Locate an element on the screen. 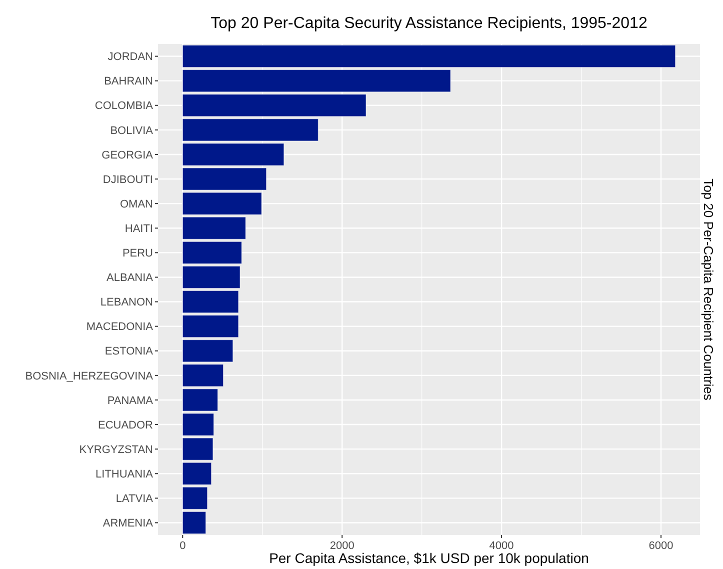 Image resolution: width=723 pixels, height=569 pixels. y-tick-label: ARMENIA is located at coordinates (128, 524).